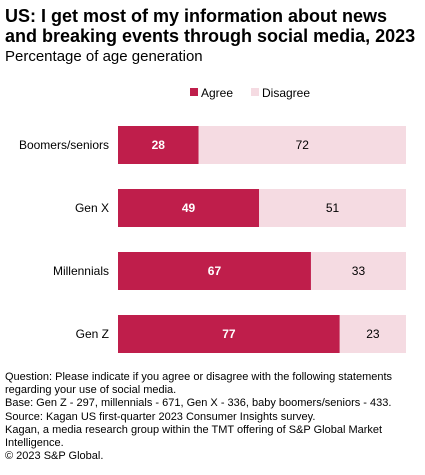 This screenshot has width=425, height=475. I want to click on category-label: Boomers/seniors, so click(64, 145).